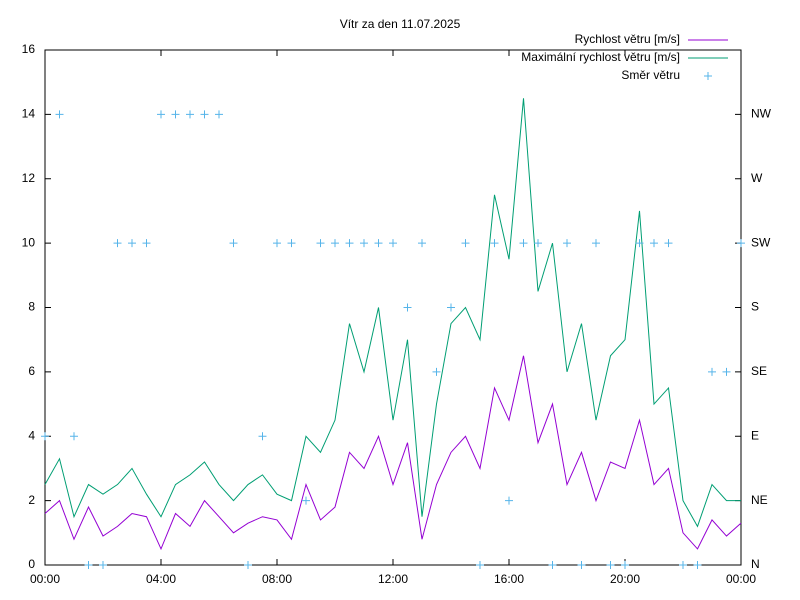 The image size is (800, 600). I want to click on y2-tick-label: W, so click(757, 178).